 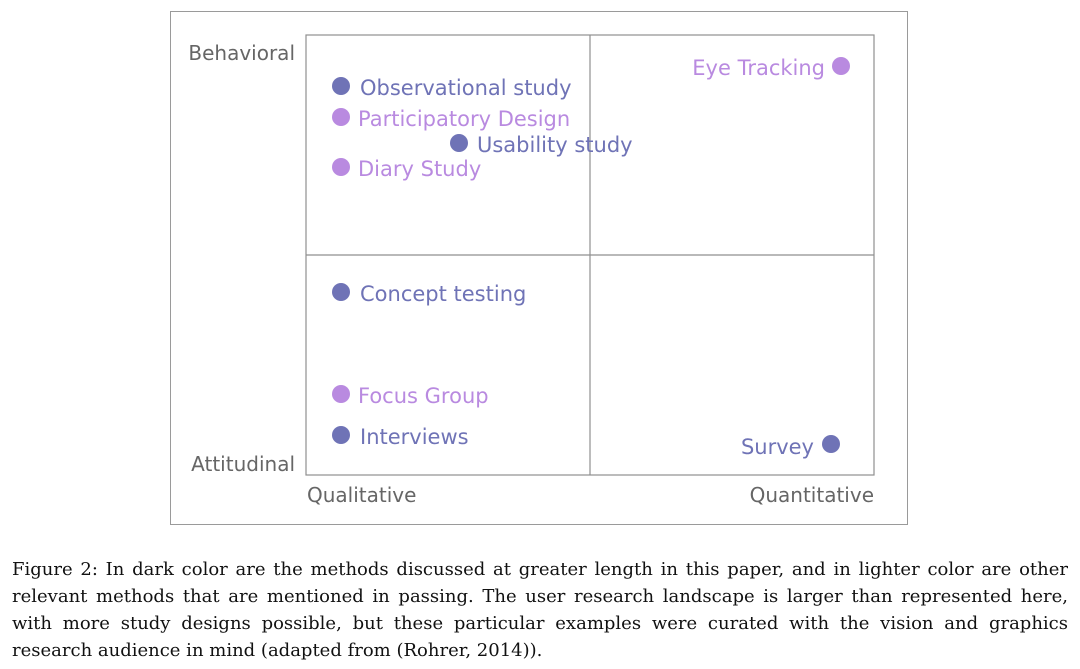 I want to click on method-interviews: Interviews, so click(x=400, y=437).